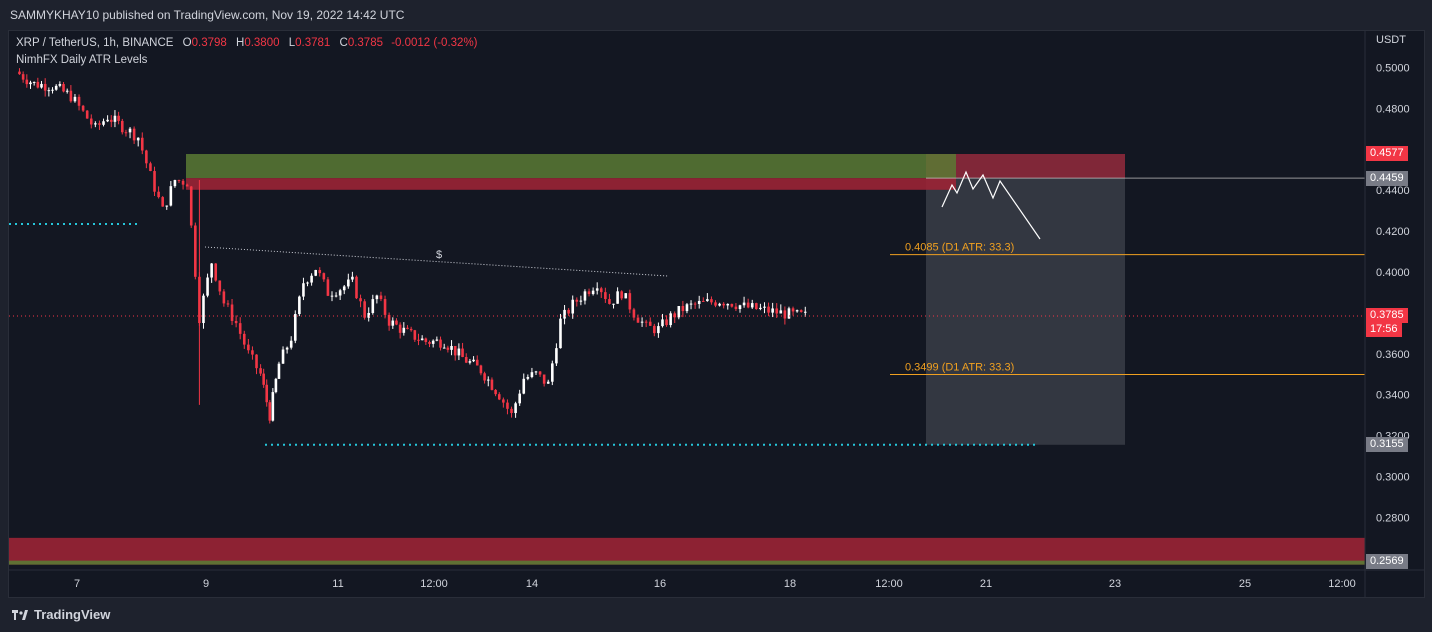 The width and height of the screenshot is (1432, 632). I want to click on x-tick-label: 25, so click(1245, 584).